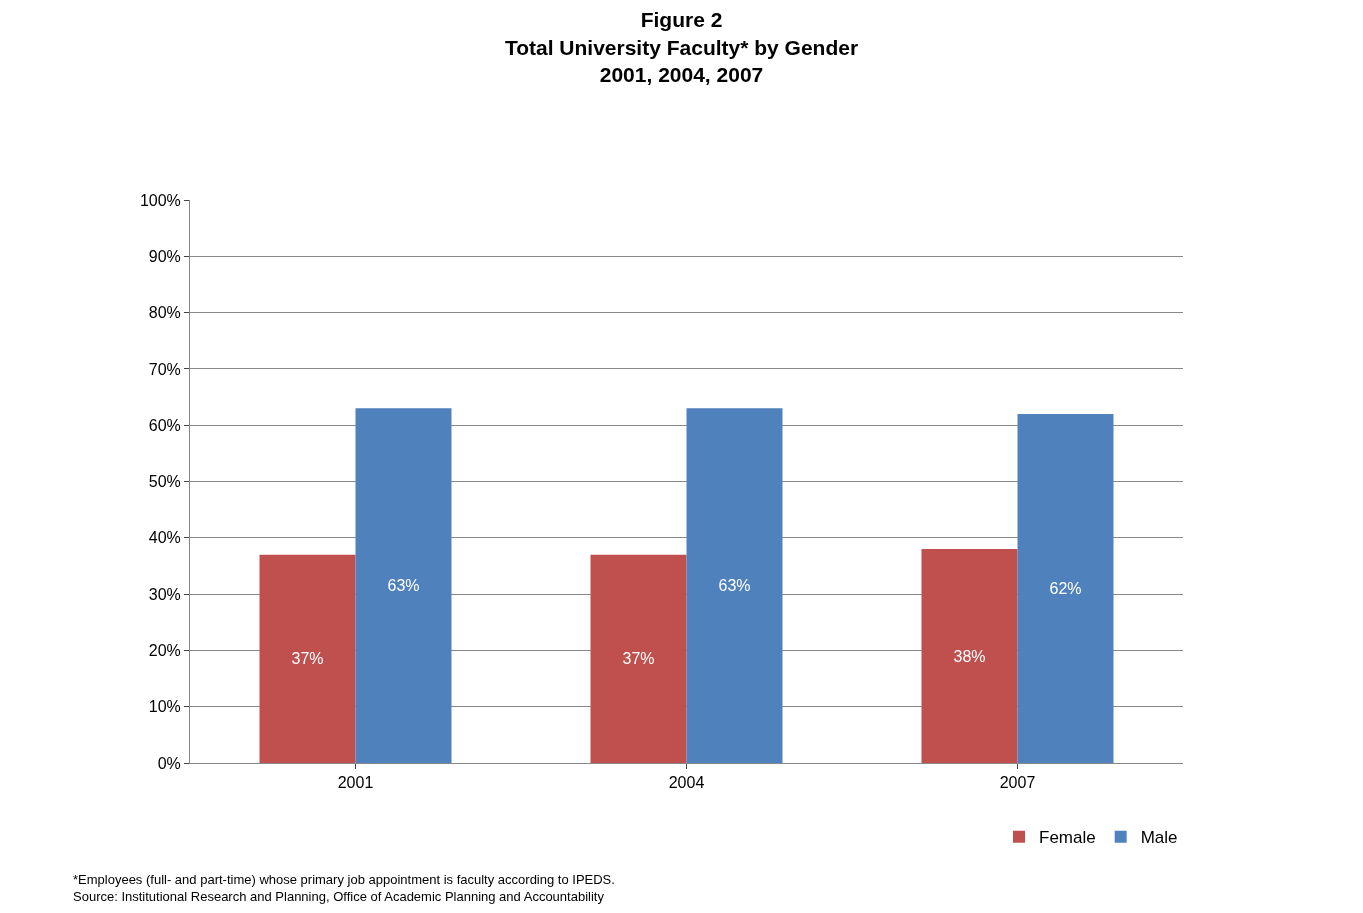 The width and height of the screenshot is (1363, 913). What do you see at coordinates (164, 594) in the screenshot?
I see `y-tick-label: 30%` at bounding box center [164, 594].